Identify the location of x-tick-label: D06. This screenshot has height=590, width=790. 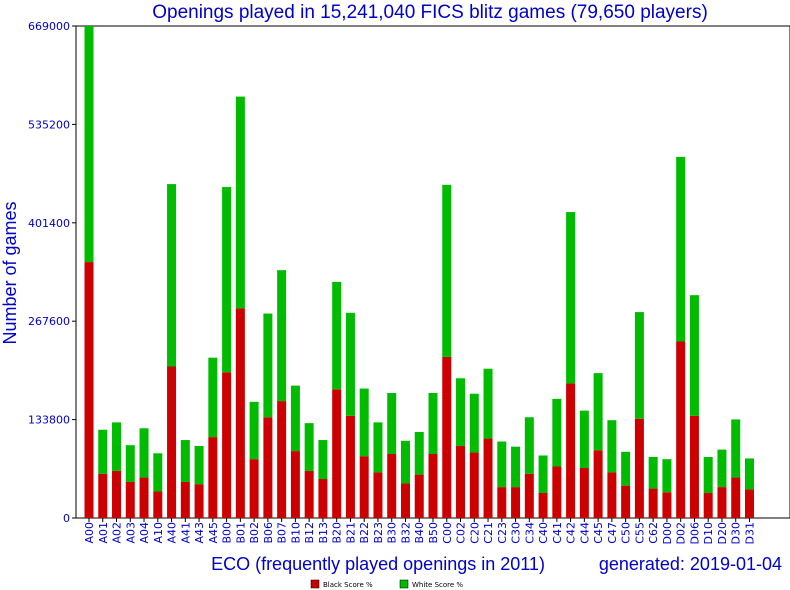
(694, 533).